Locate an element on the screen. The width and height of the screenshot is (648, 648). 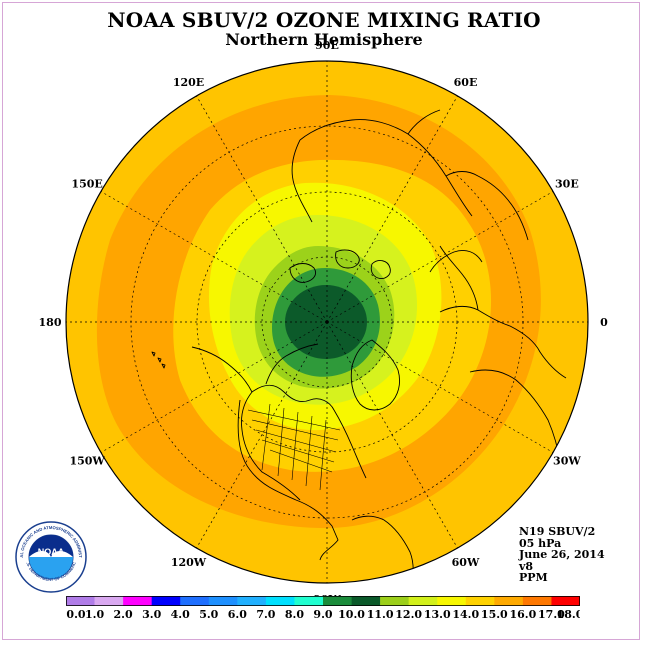
us-state-borders is located at coordinates (294, 447).